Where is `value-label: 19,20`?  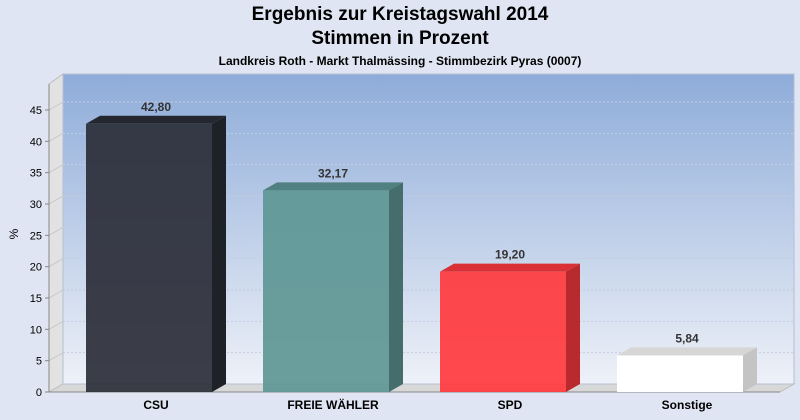 value-label: 19,20 is located at coordinates (510, 255).